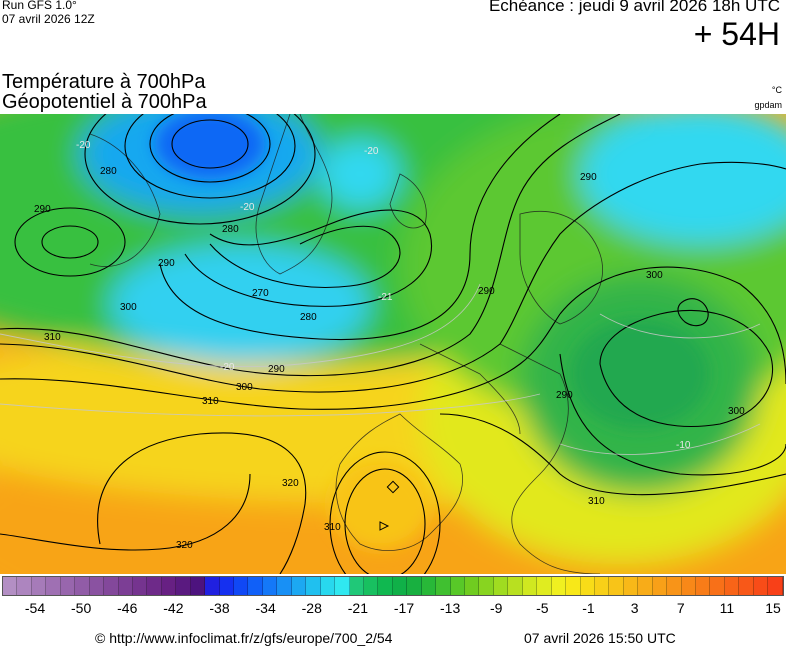  What do you see at coordinates (384, 526) in the screenshot?
I see `low-pressure-marker` at bounding box center [384, 526].